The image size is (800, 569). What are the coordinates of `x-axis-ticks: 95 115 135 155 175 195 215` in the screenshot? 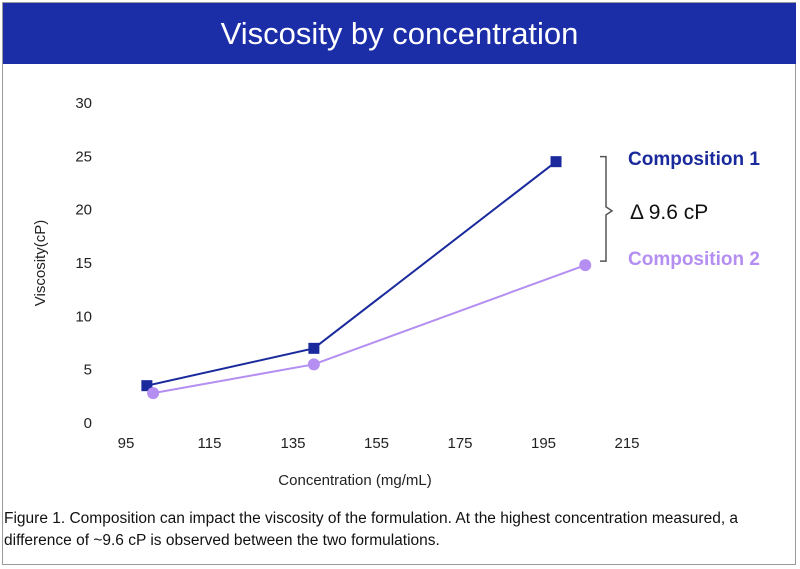 It's located at (379, 443).